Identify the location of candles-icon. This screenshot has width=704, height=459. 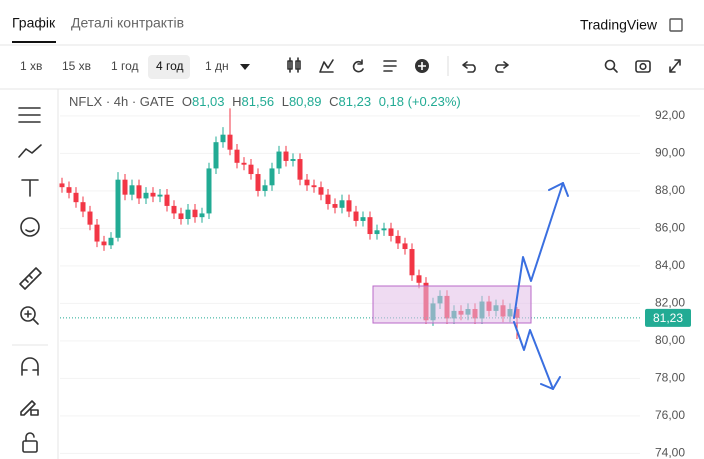
(294, 65).